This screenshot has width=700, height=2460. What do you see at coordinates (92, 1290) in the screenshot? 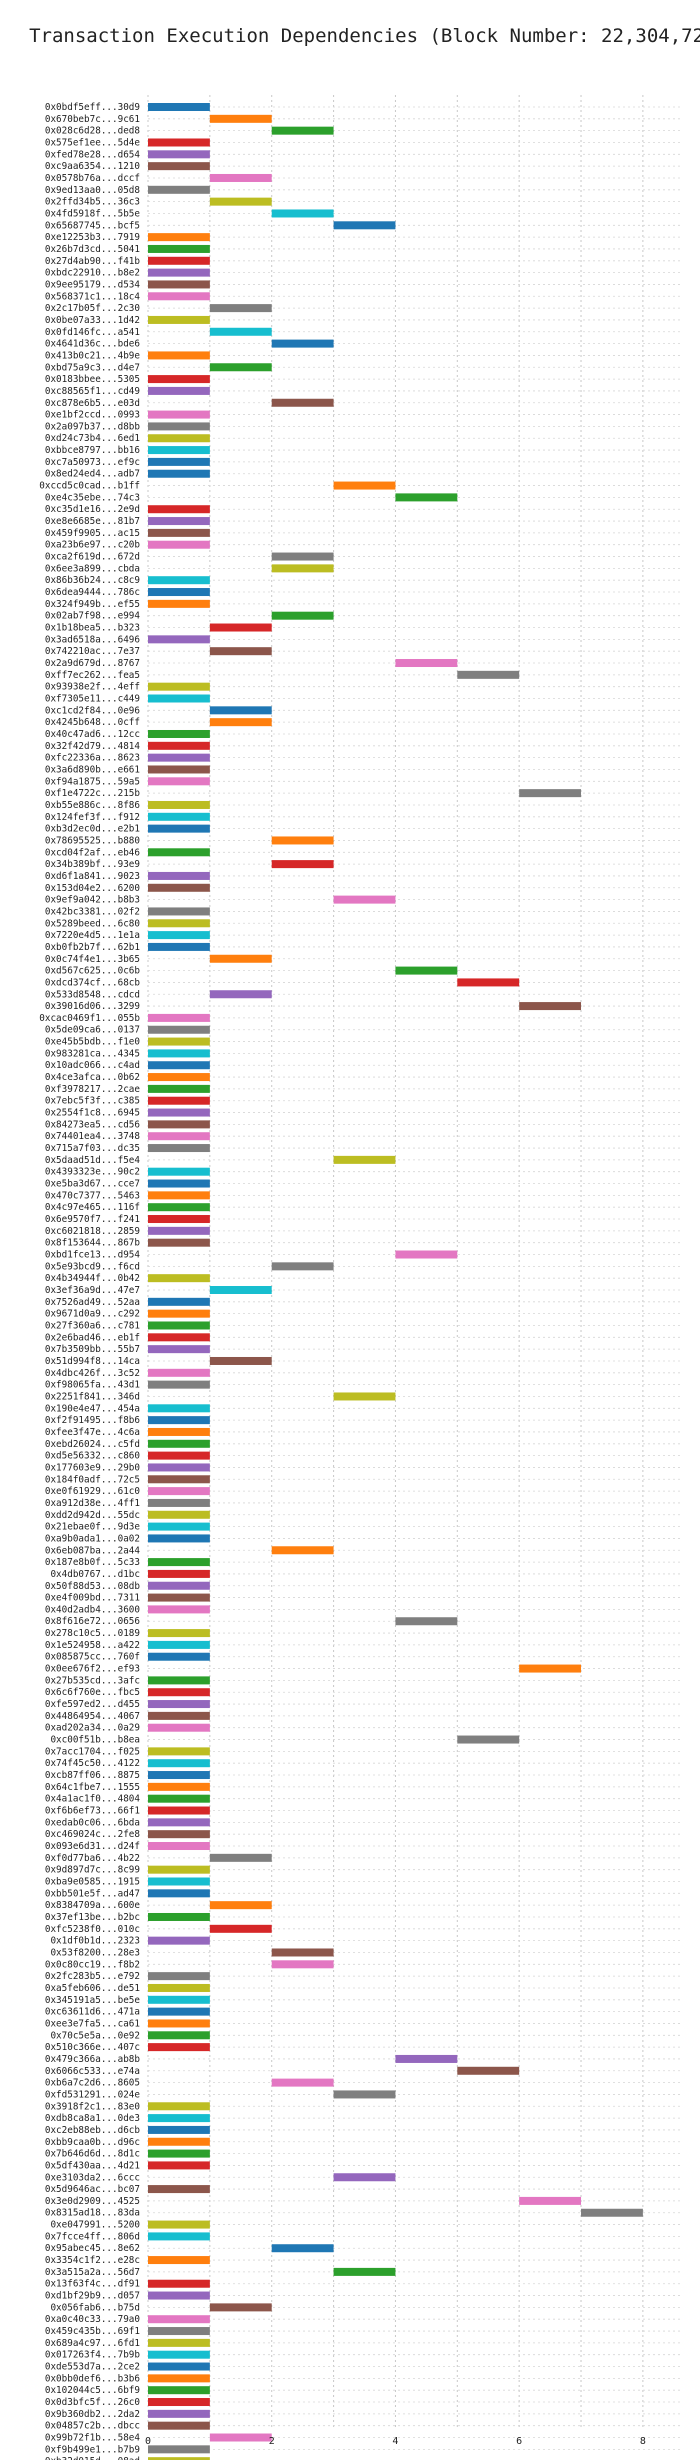
I see `y-tick-label: 0x3ef36a9d...47e7` at bounding box center [92, 1290].